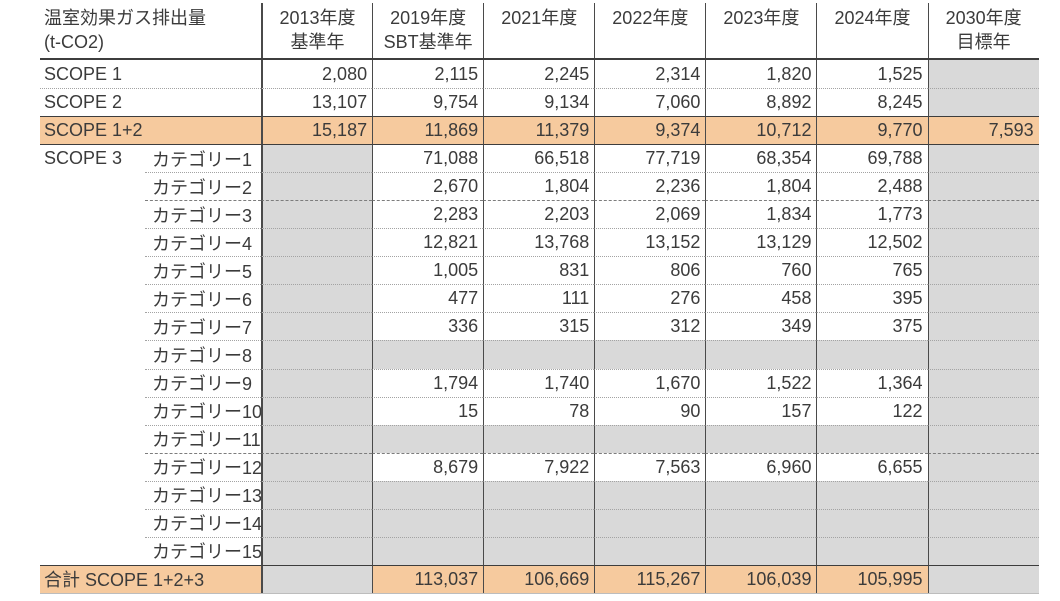 This screenshot has width=1060, height=601. Describe the element at coordinates (538, 74) in the screenshot. I see `value-cell: 2,245` at that location.